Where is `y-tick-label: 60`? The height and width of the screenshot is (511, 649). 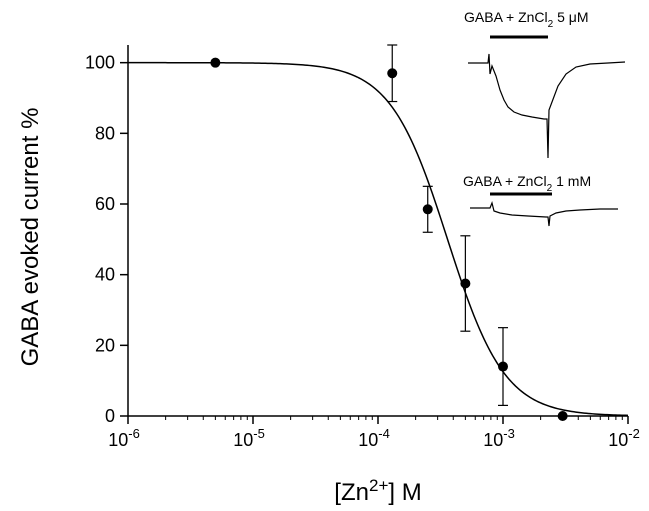 y-tick-label: 60 is located at coordinates (105, 204).